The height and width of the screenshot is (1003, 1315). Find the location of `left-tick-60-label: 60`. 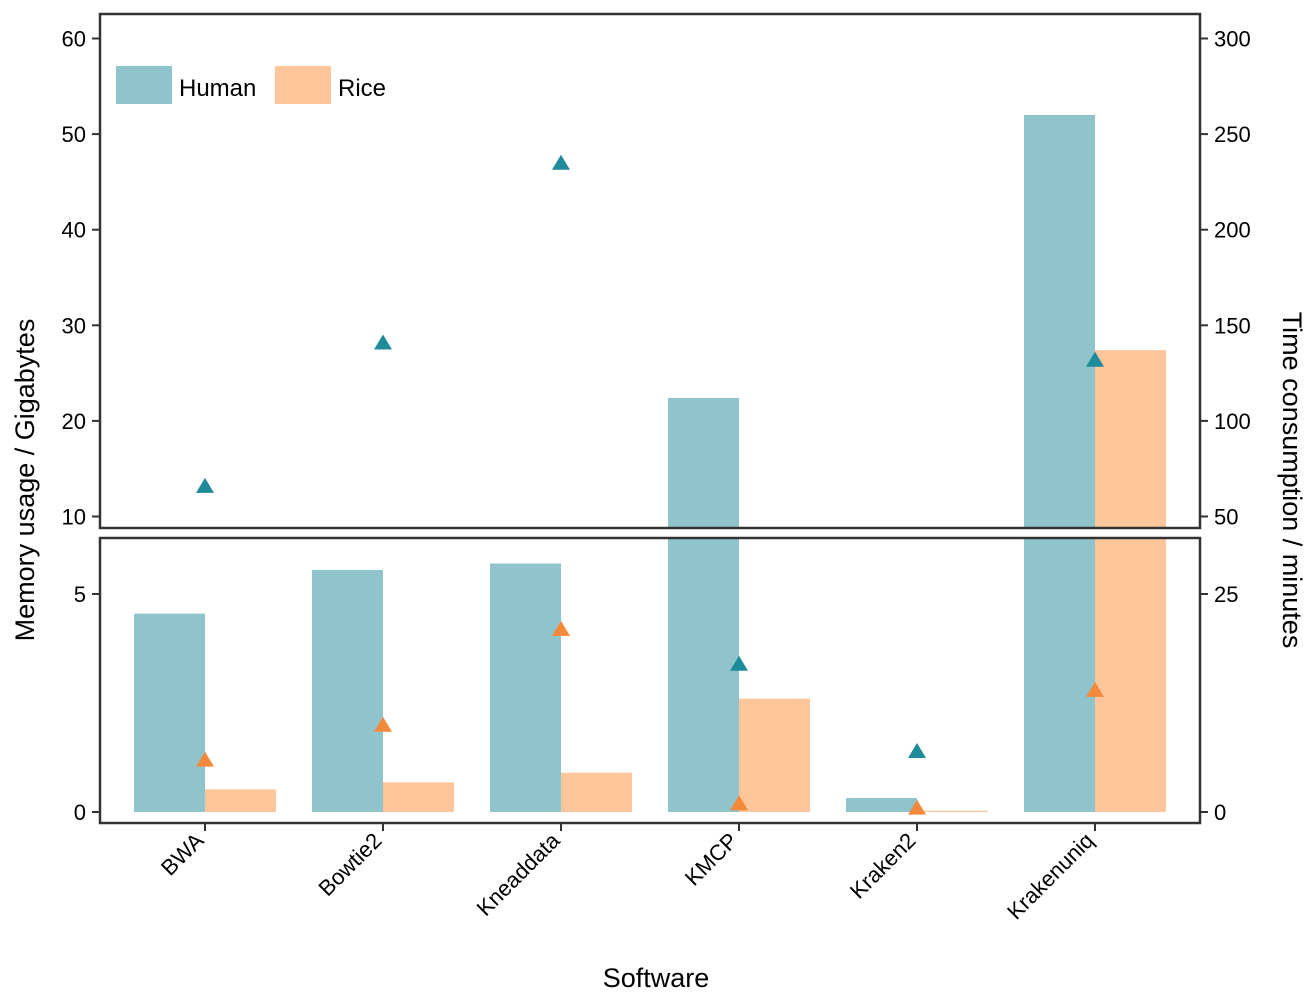

left-tick-60-label: 60 is located at coordinates (74, 39).